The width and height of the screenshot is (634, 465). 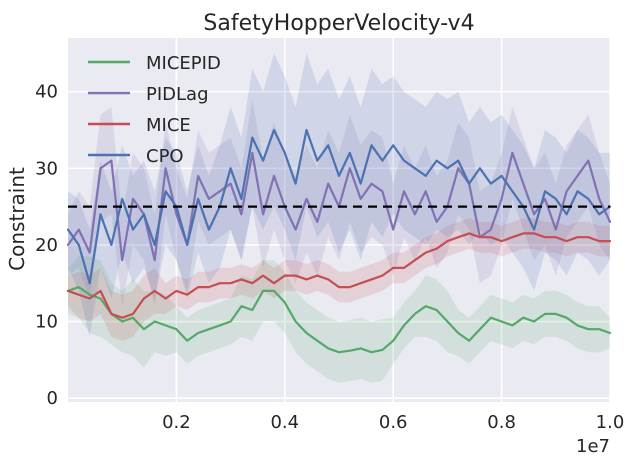 What do you see at coordinates (52, 398) in the screenshot?
I see `y-tick-label: 0` at bounding box center [52, 398].